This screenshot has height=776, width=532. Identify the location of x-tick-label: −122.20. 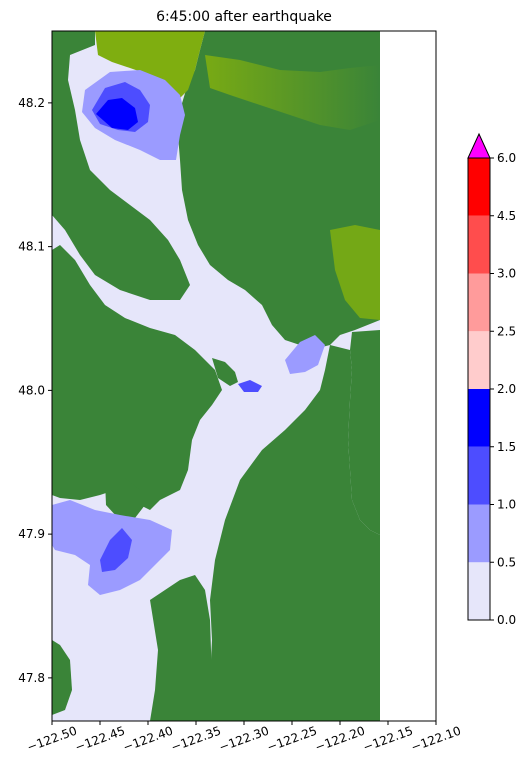
(340, 739).